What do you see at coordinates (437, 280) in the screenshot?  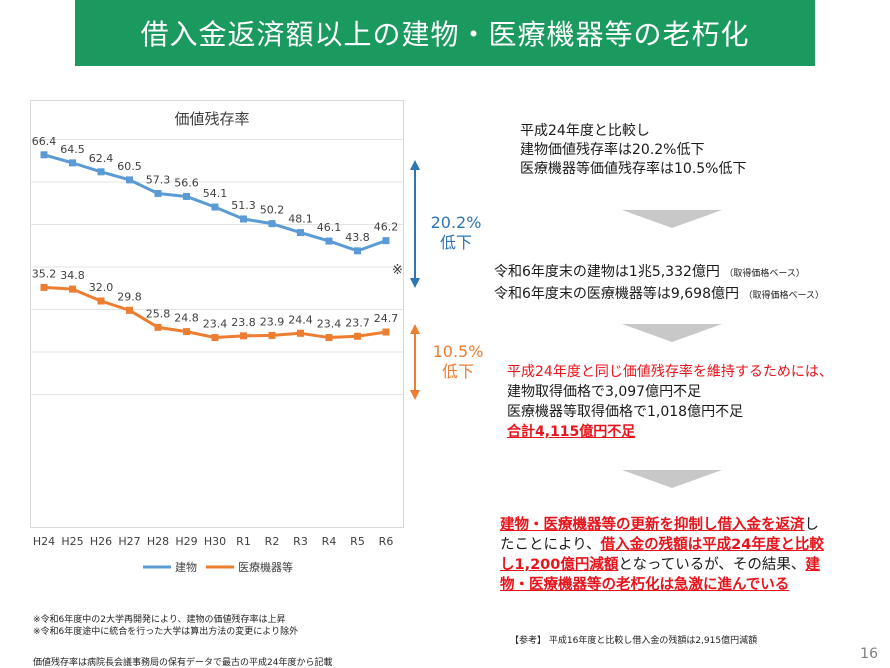 I see `decline-annotations: 20.2% 低下 ※ 10.5% 低下` at bounding box center [437, 280].